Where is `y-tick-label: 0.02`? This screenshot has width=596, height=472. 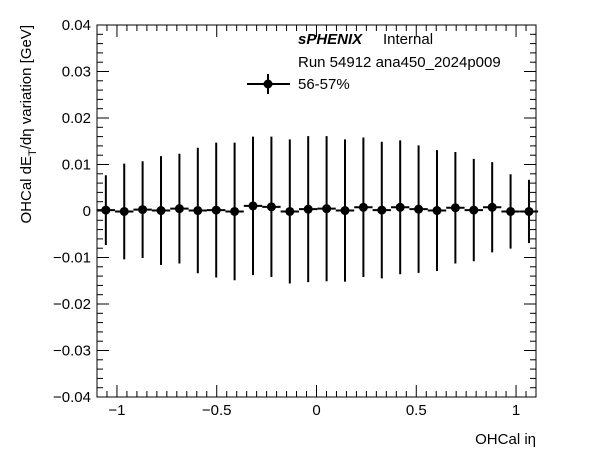
y-tick-label: 0.02 is located at coordinates (76, 118).